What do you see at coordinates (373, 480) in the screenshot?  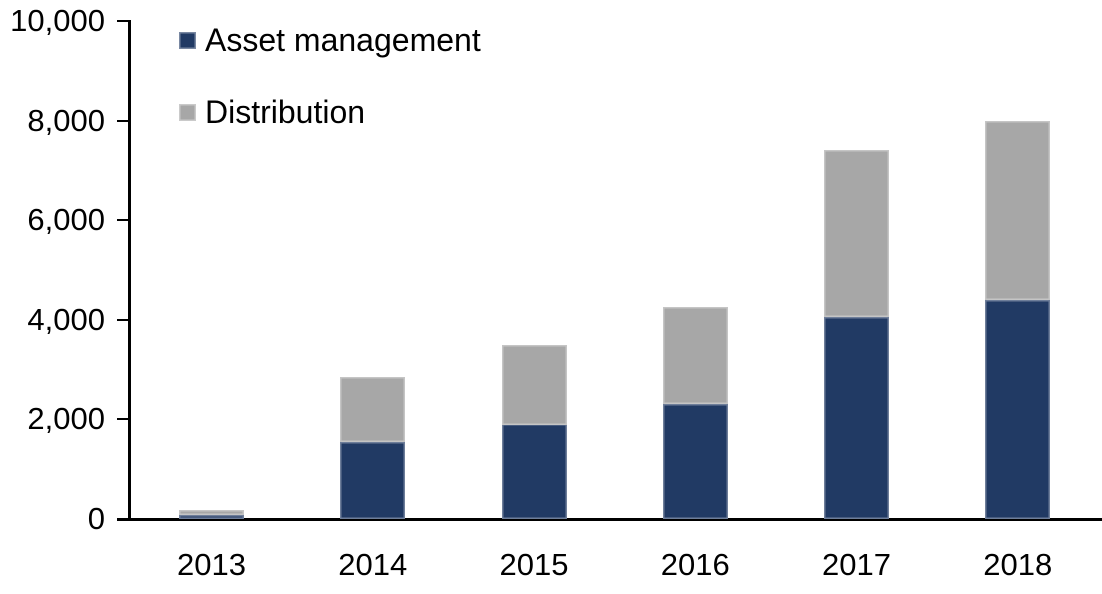 I see `bar-segment-2014-asset-management` at bounding box center [373, 480].